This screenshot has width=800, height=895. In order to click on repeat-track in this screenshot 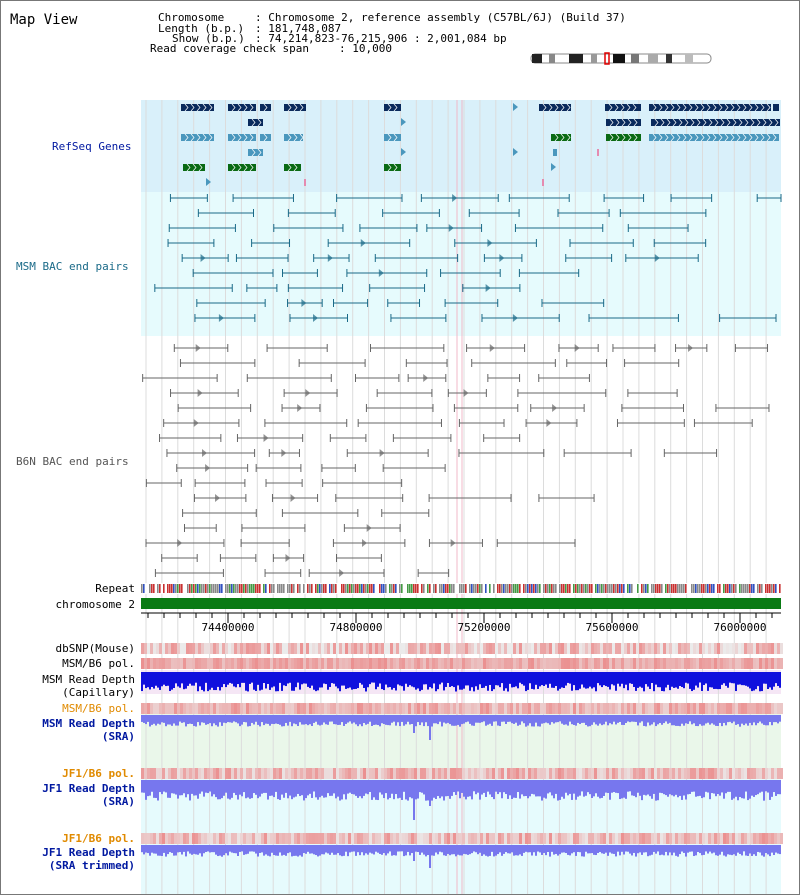, I will do `click(461, 588)`.